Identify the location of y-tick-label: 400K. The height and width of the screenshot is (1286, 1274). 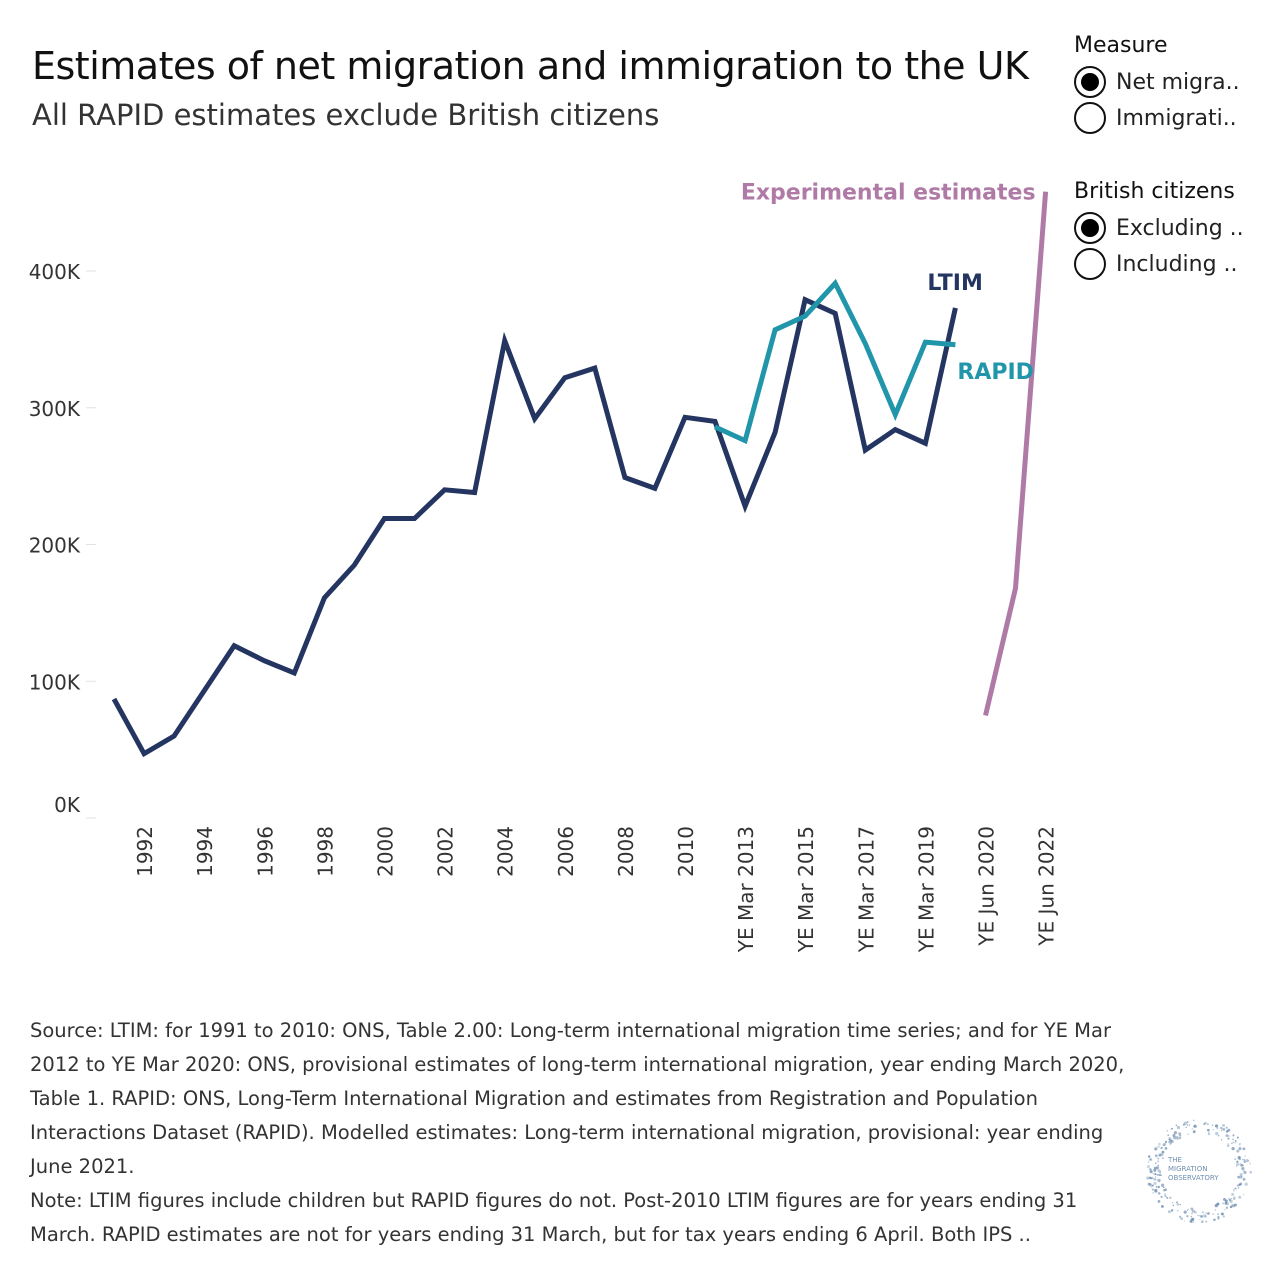
(55, 272).